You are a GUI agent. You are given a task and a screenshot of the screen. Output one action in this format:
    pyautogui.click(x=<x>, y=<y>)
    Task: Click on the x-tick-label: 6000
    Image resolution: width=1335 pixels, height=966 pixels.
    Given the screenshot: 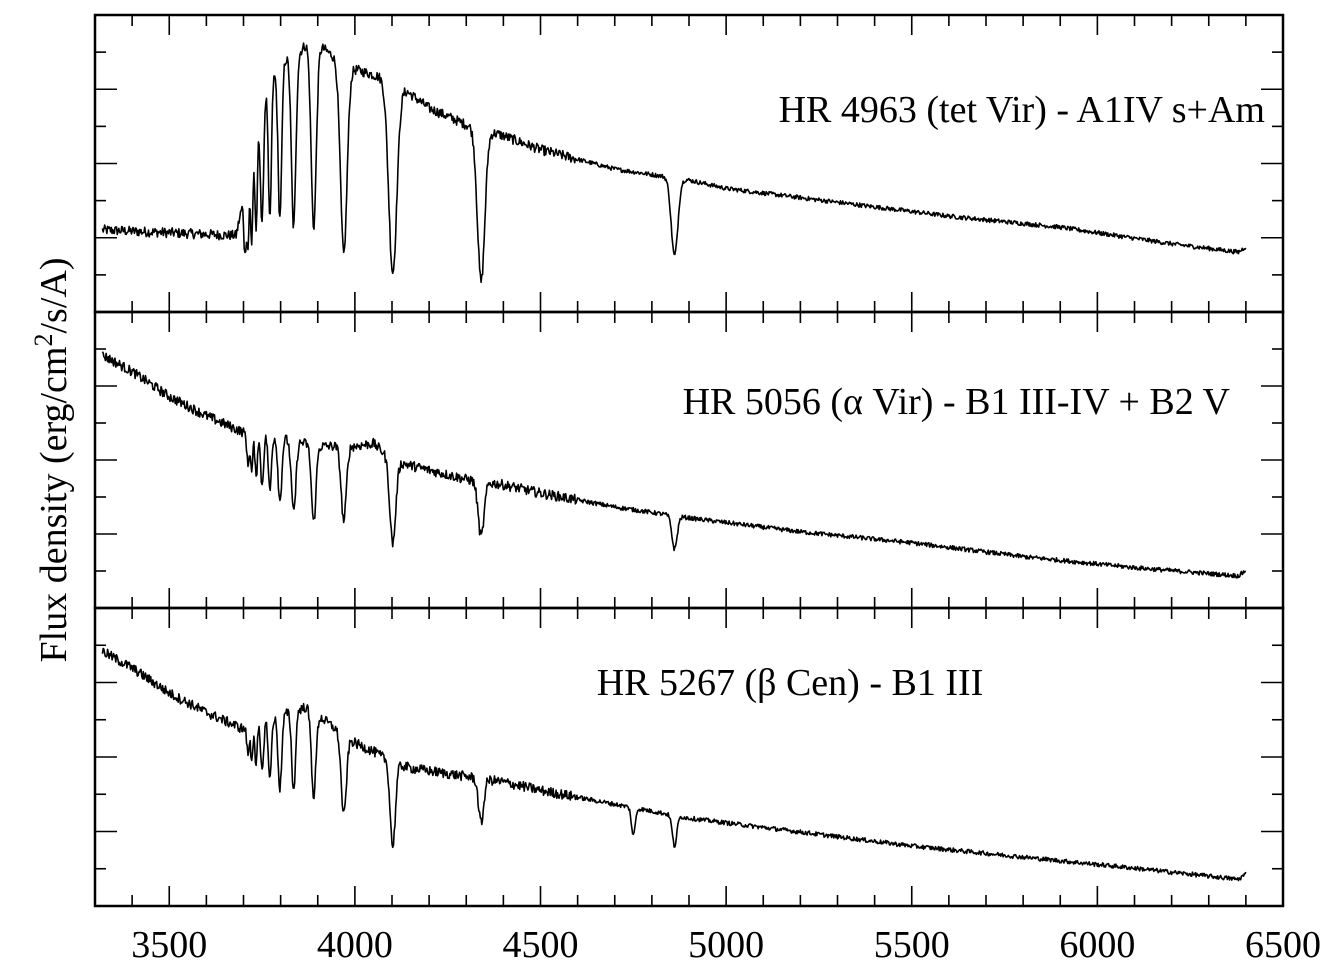 What is the action you would take?
    pyautogui.click(x=1097, y=945)
    